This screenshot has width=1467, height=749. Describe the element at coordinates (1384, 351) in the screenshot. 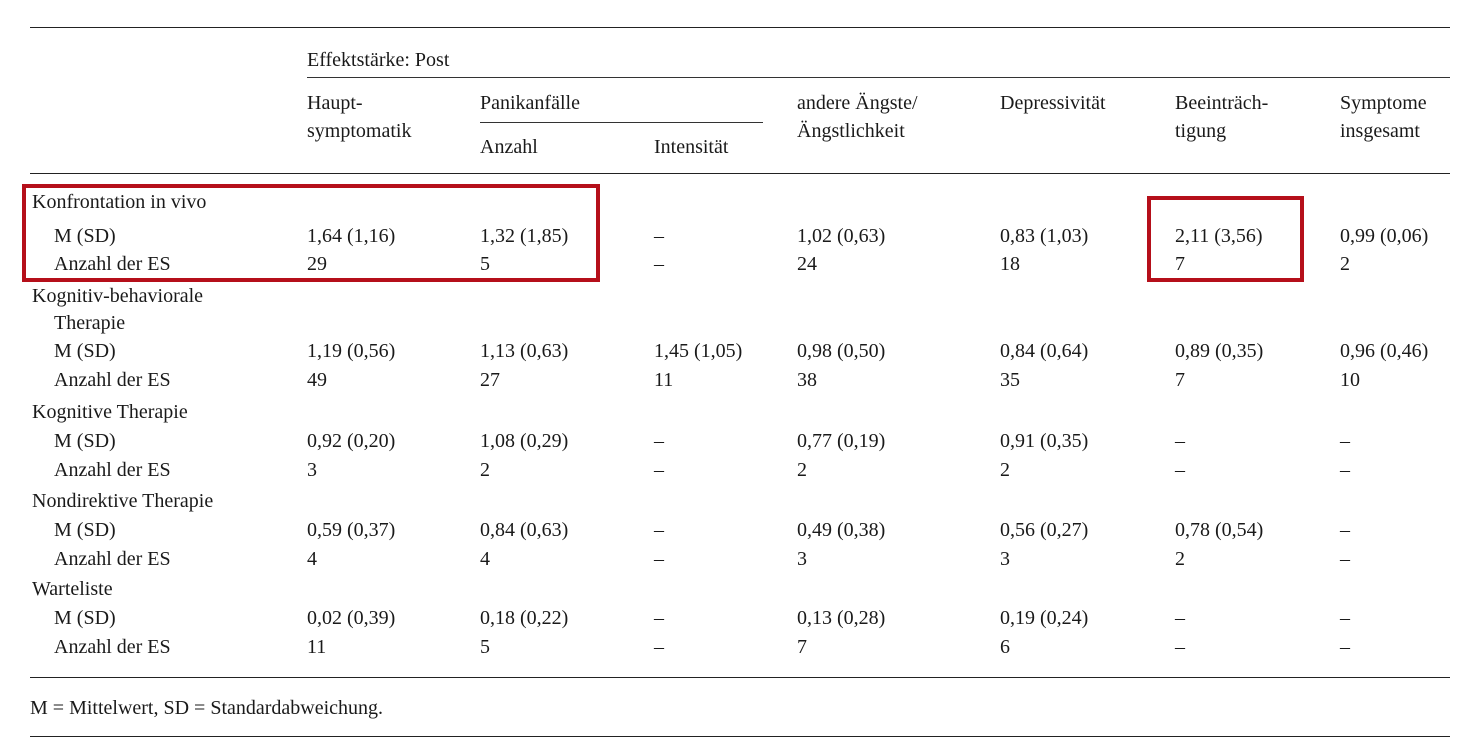

I see `cell: 0,96 (0,46)` at that location.